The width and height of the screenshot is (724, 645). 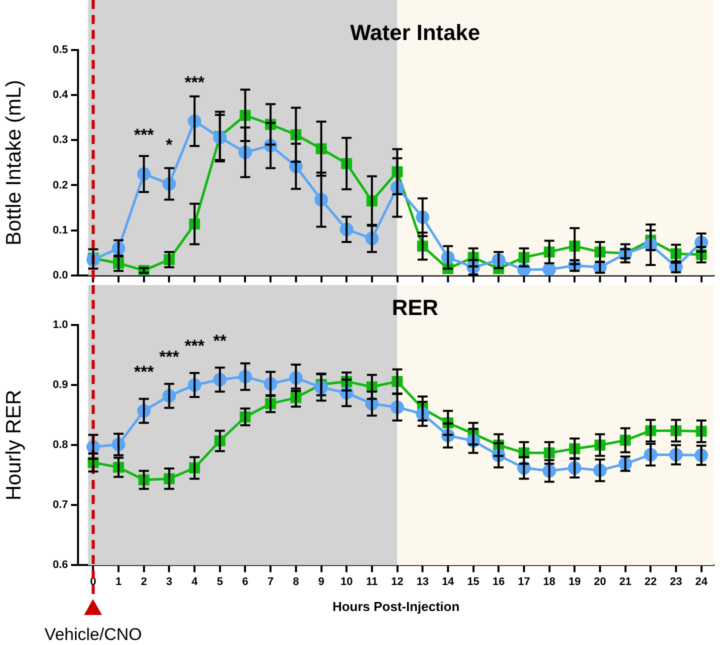 I want to click on chart-title: Water Intake, so click(x=415, y=33).